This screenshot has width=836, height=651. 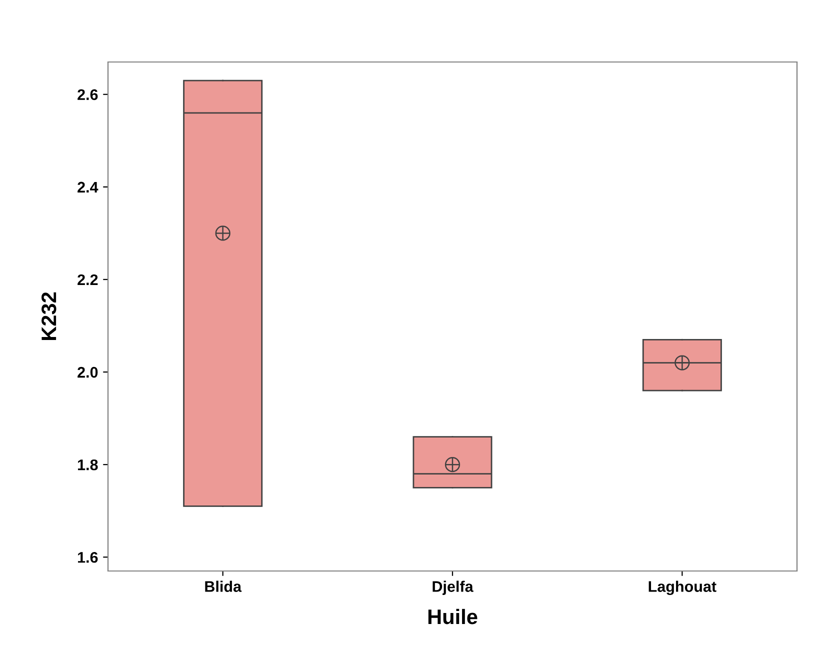 I want to click on x-tick-label: Blida, so click(x=223, y=586).